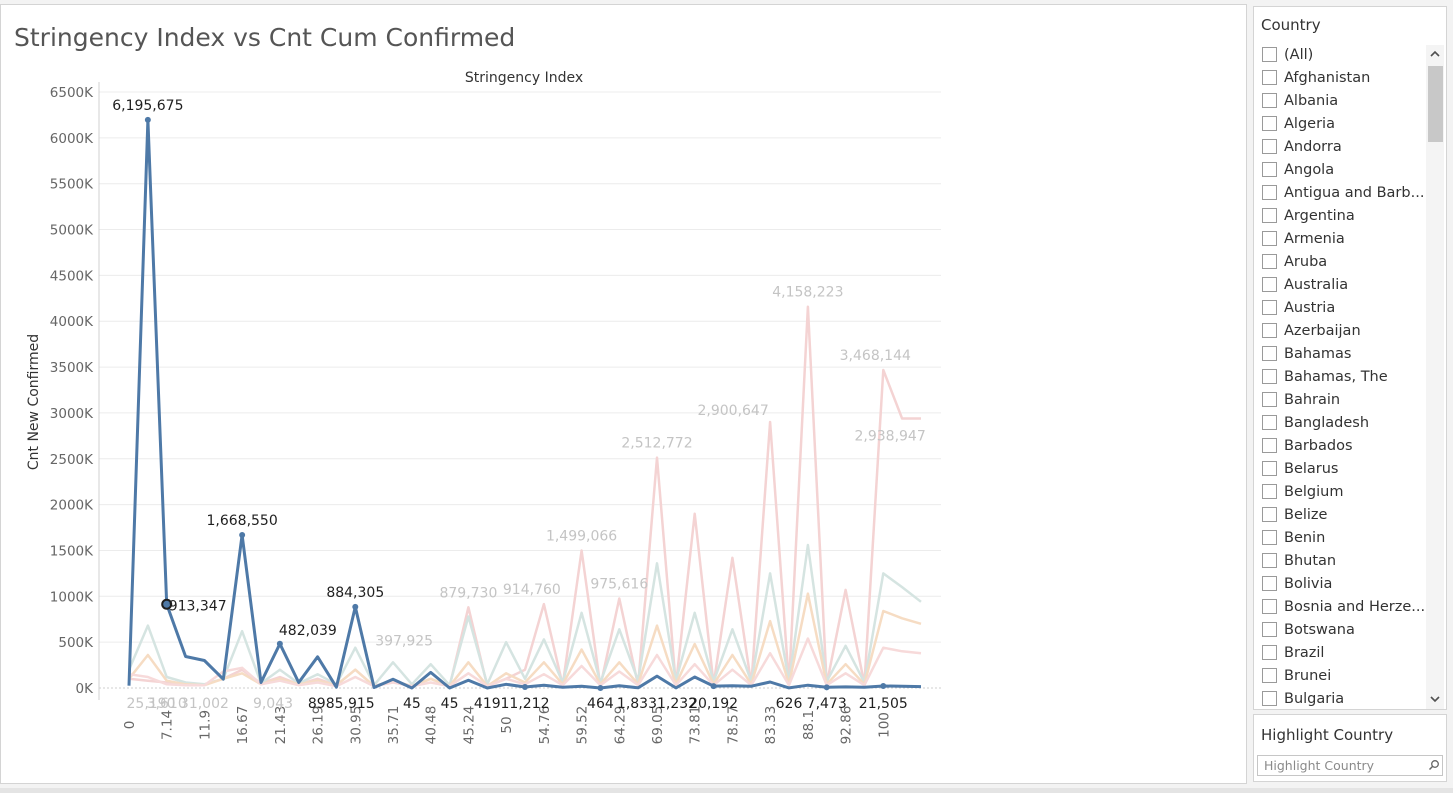 This screenshot has height=793, width=1453. What do you see at coordinates (1340, 422) in the screenshot?
I see `country-item: Bangladesh` at bounding box center [1340, 422].